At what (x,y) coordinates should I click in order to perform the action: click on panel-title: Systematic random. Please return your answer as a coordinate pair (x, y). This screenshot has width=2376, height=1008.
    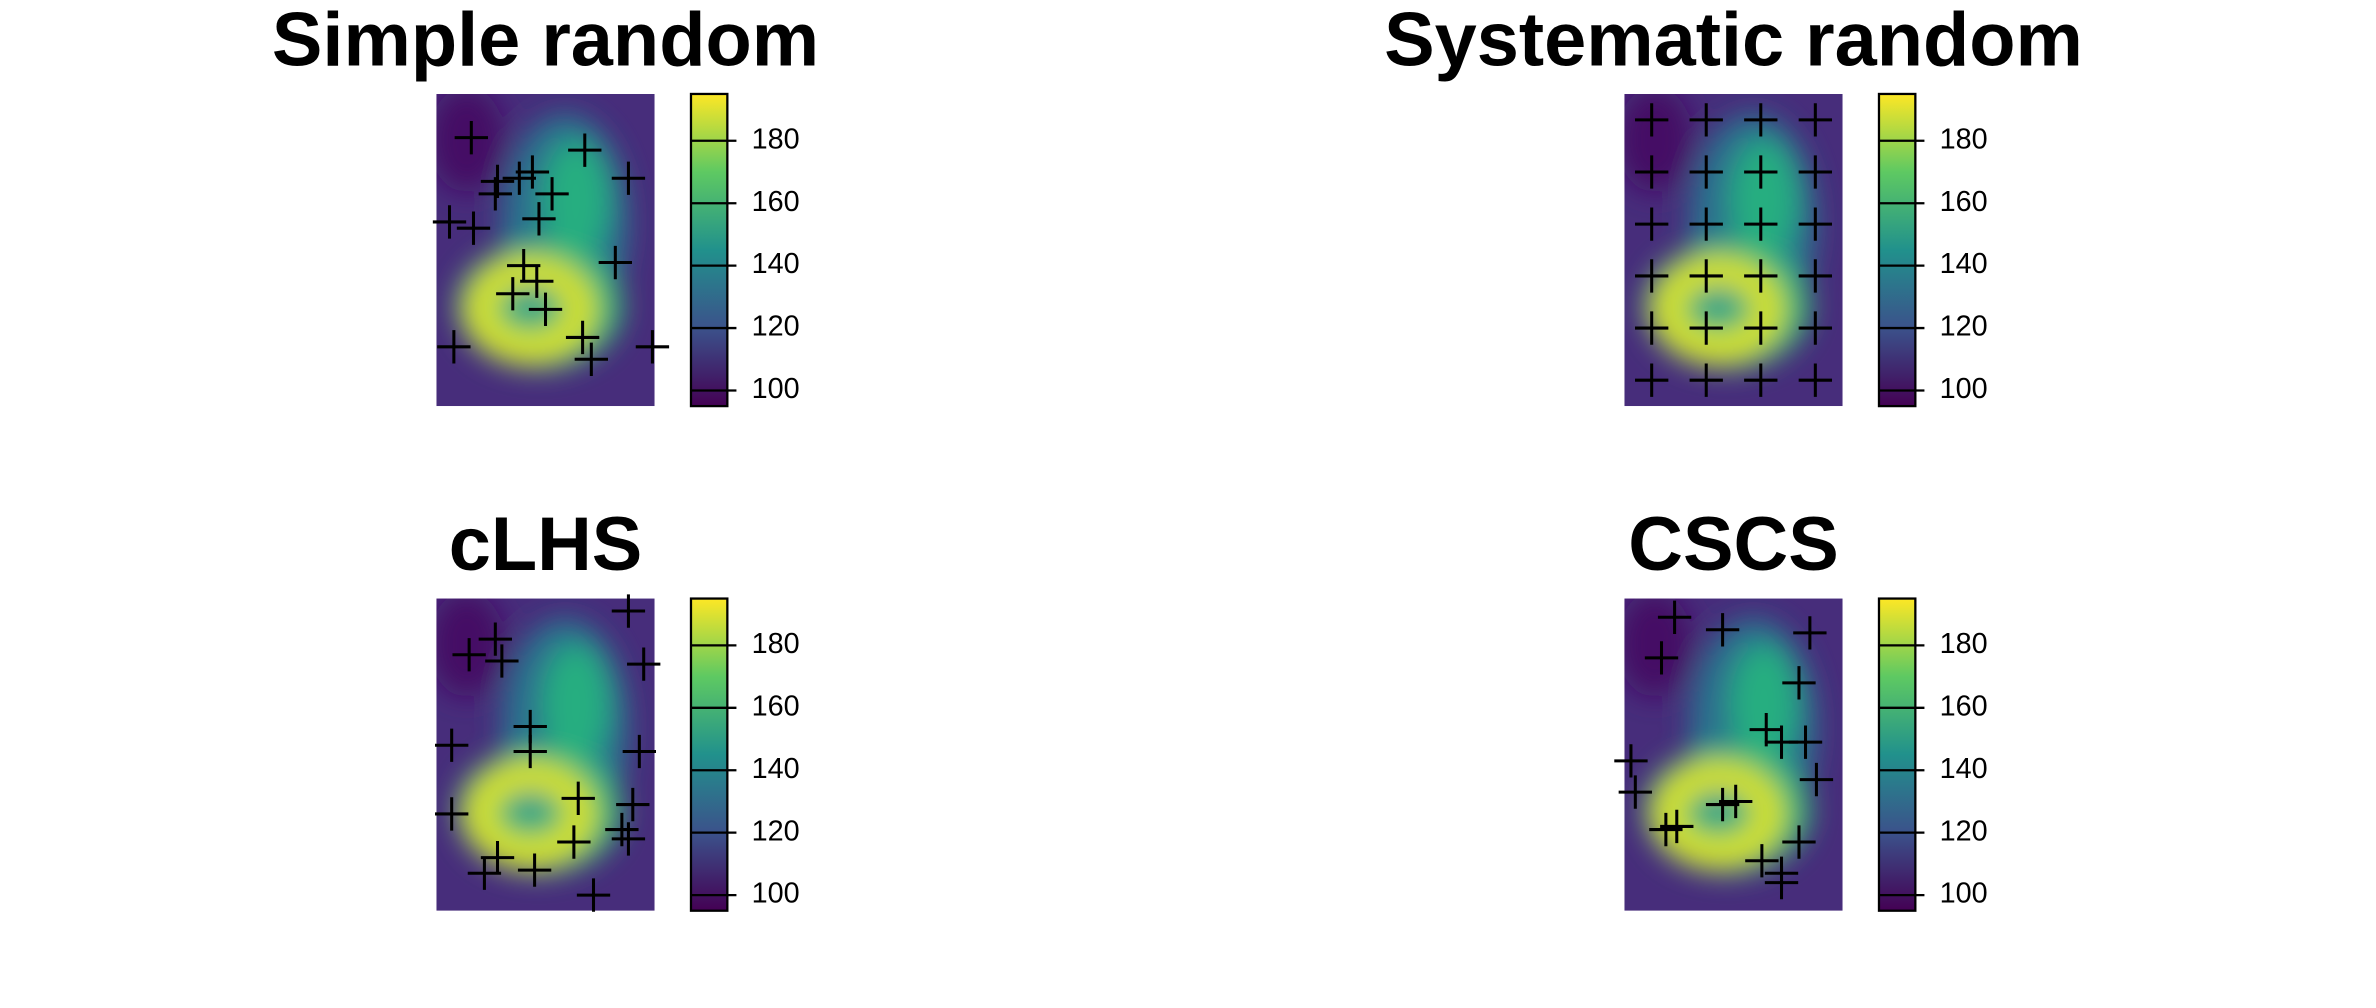
    Looking at the image, I should click on (1733, 41).